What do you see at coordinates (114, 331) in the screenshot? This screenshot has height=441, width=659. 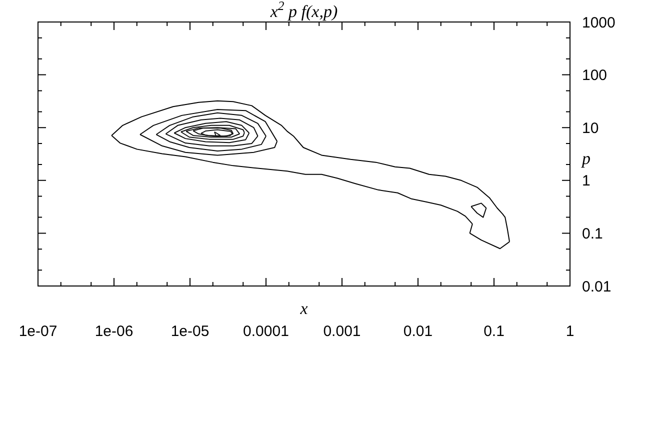 I see `x-tick-label: 1e-06` at bounding box center [114, 331].